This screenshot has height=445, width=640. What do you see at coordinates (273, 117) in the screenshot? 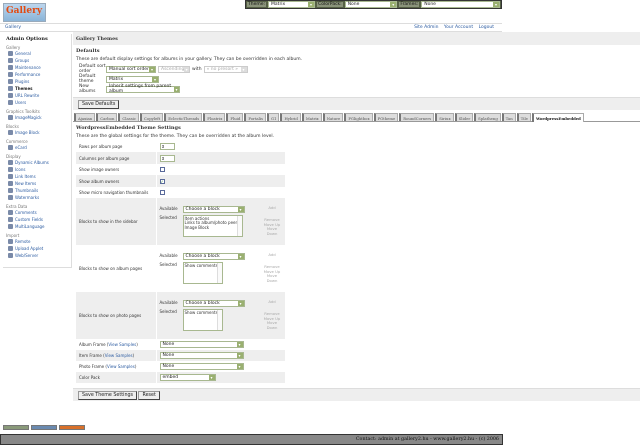
I see `tab-g1: G1` at bounding box center [273, 117].